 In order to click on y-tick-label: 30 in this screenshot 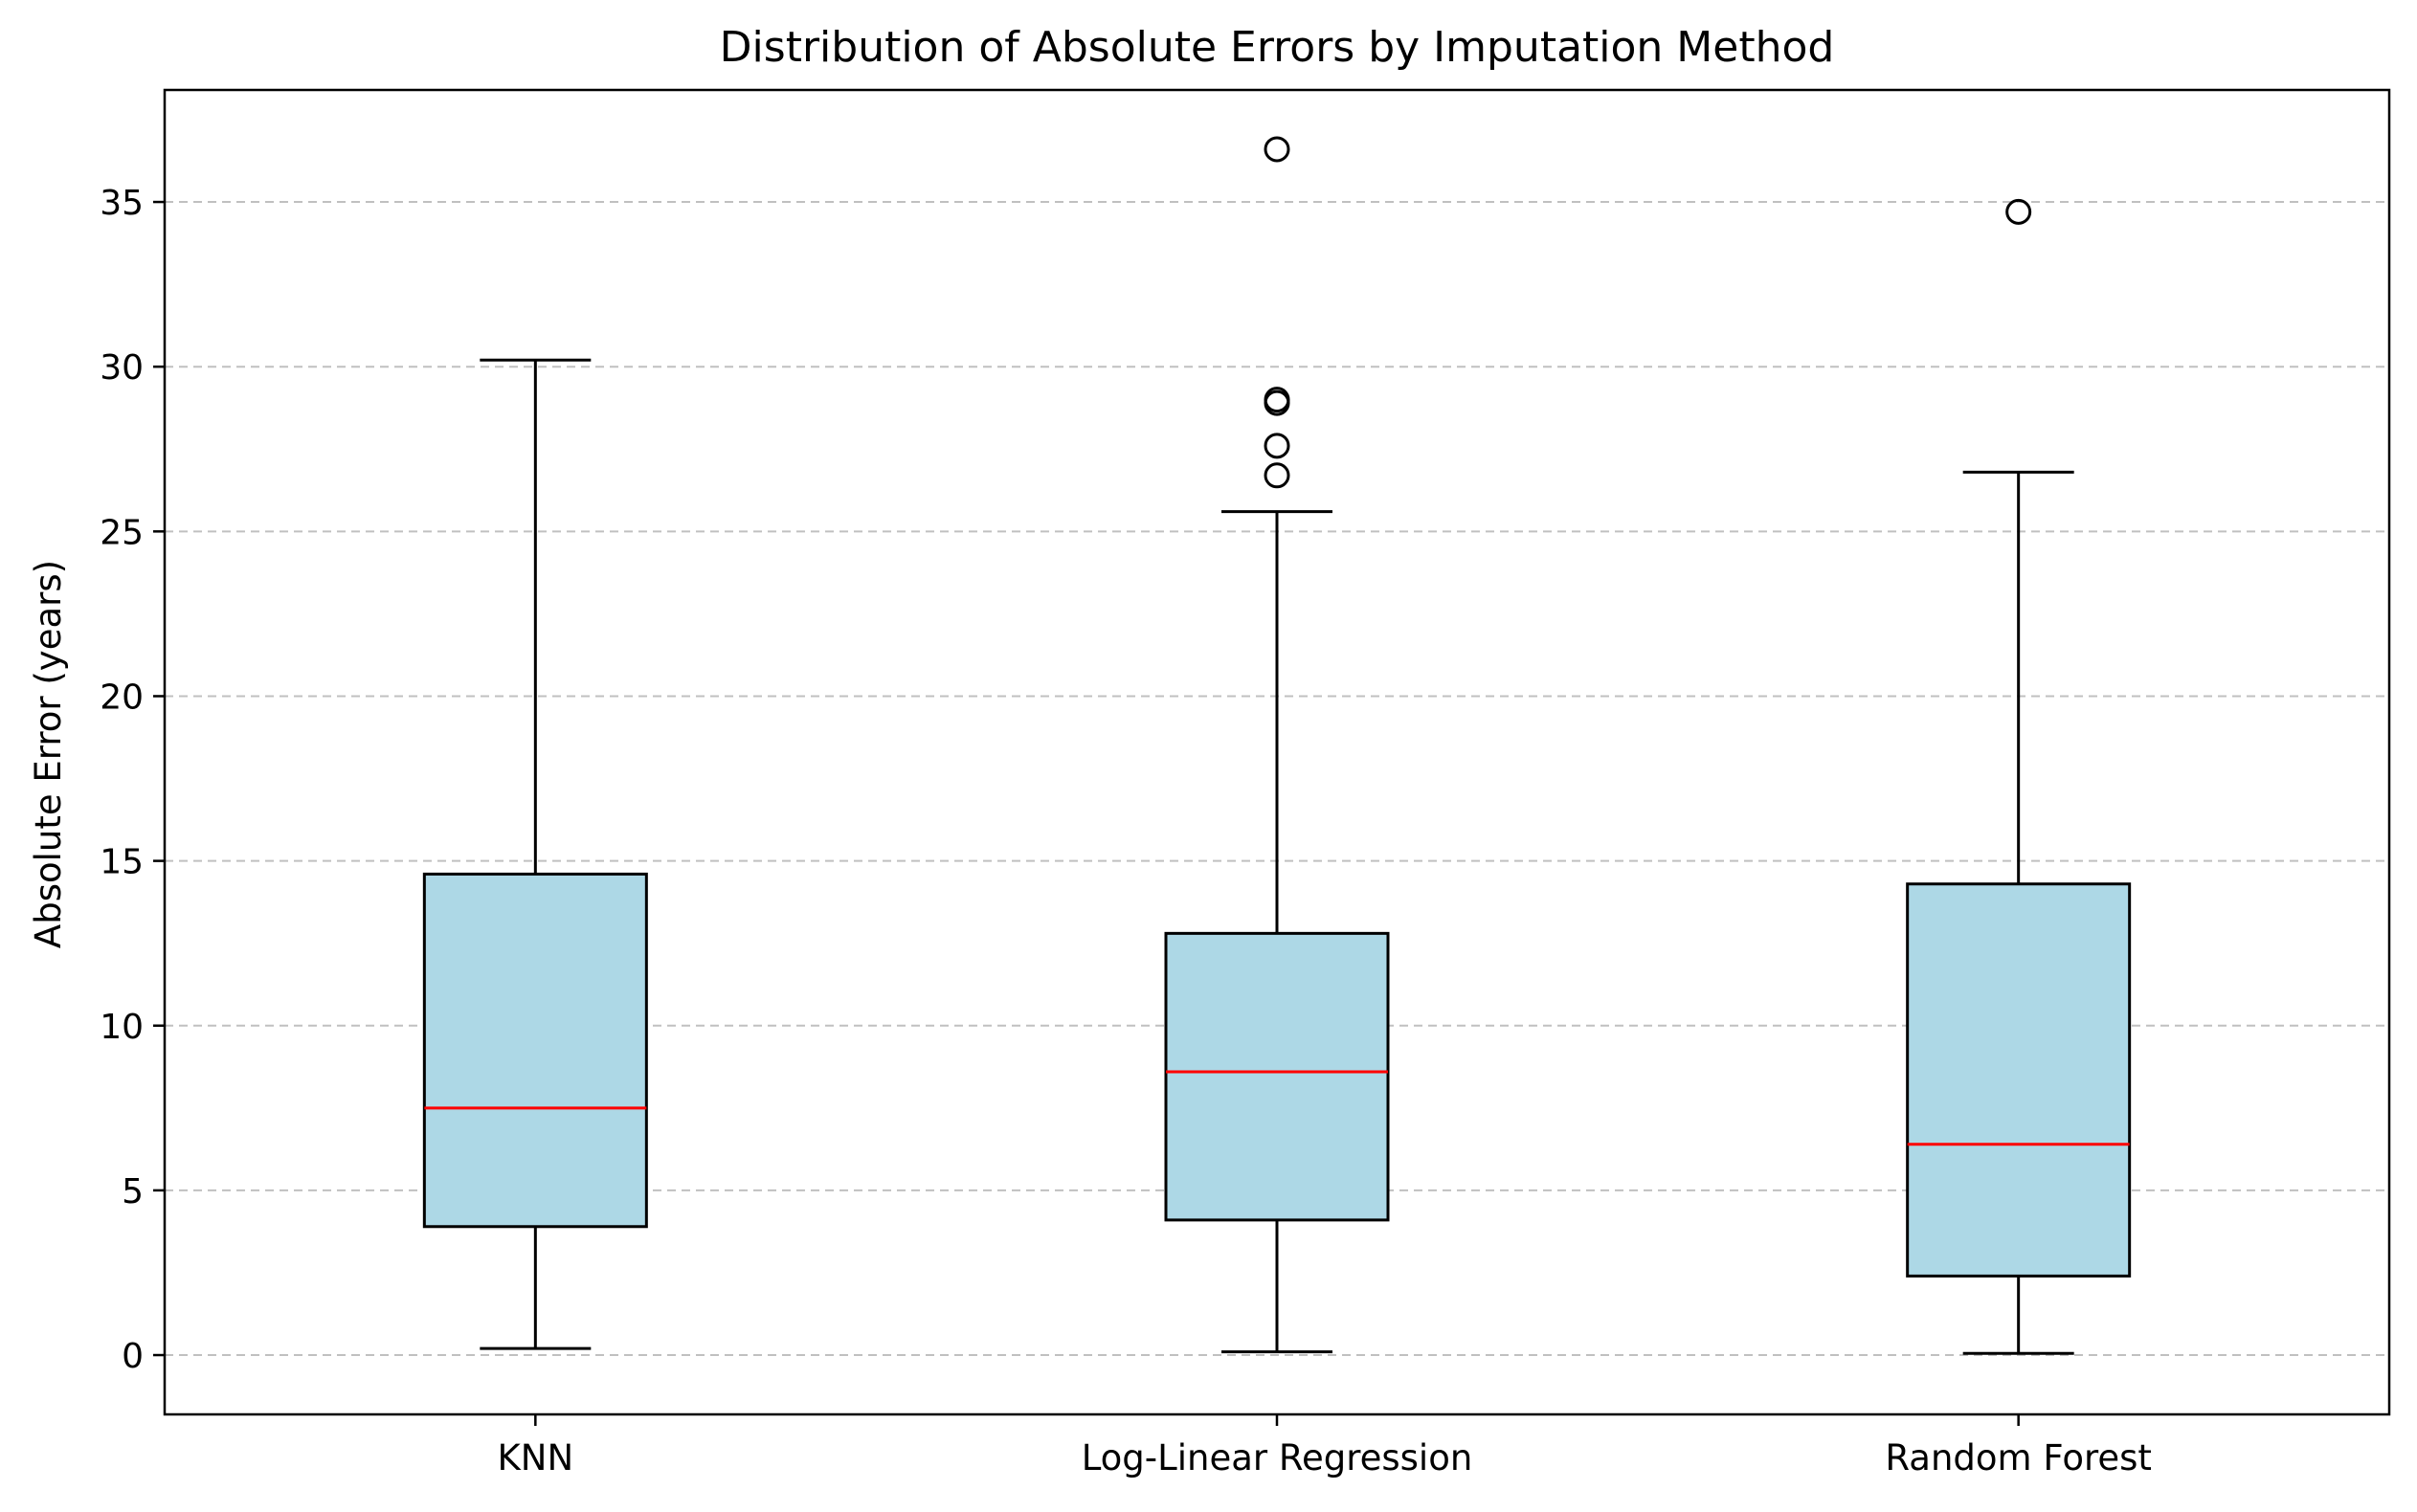, I will do `click(122, 368)`.